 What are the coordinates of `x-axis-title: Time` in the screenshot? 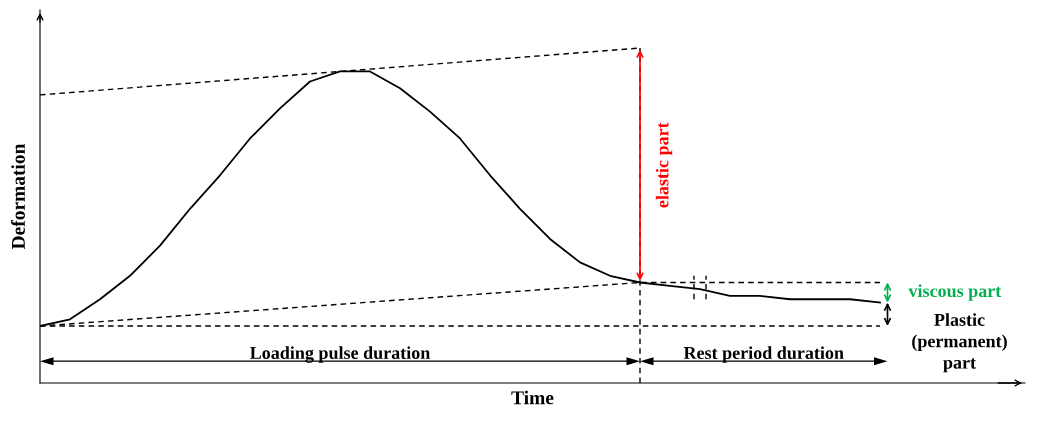 It's located at (532, 397).